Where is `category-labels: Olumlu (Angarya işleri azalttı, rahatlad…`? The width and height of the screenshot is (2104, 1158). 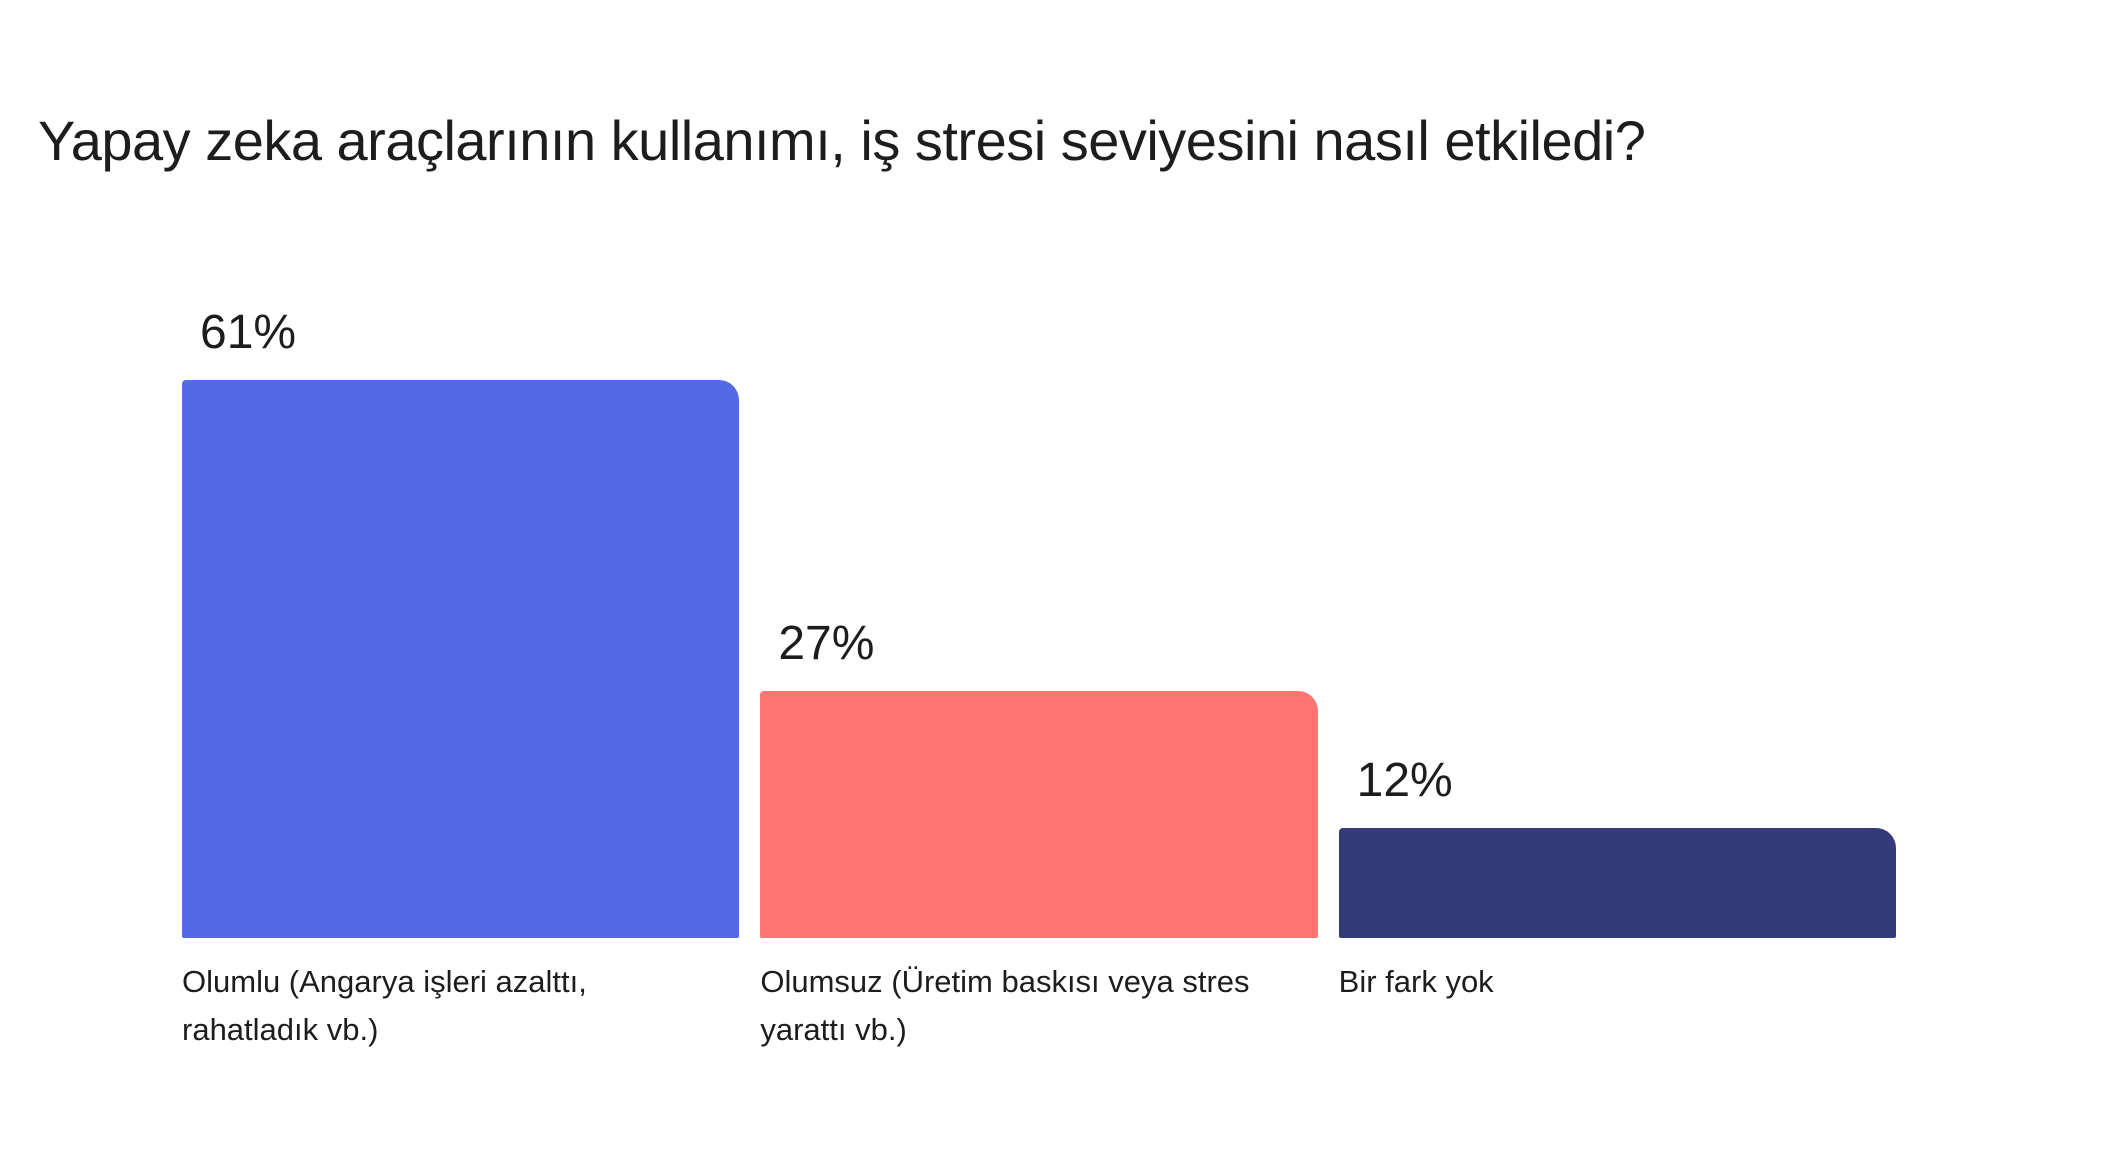
category-labels: Olumlu (Angarya işleri azalttı, rahatlad… is located at coordinates (1039, 1006).